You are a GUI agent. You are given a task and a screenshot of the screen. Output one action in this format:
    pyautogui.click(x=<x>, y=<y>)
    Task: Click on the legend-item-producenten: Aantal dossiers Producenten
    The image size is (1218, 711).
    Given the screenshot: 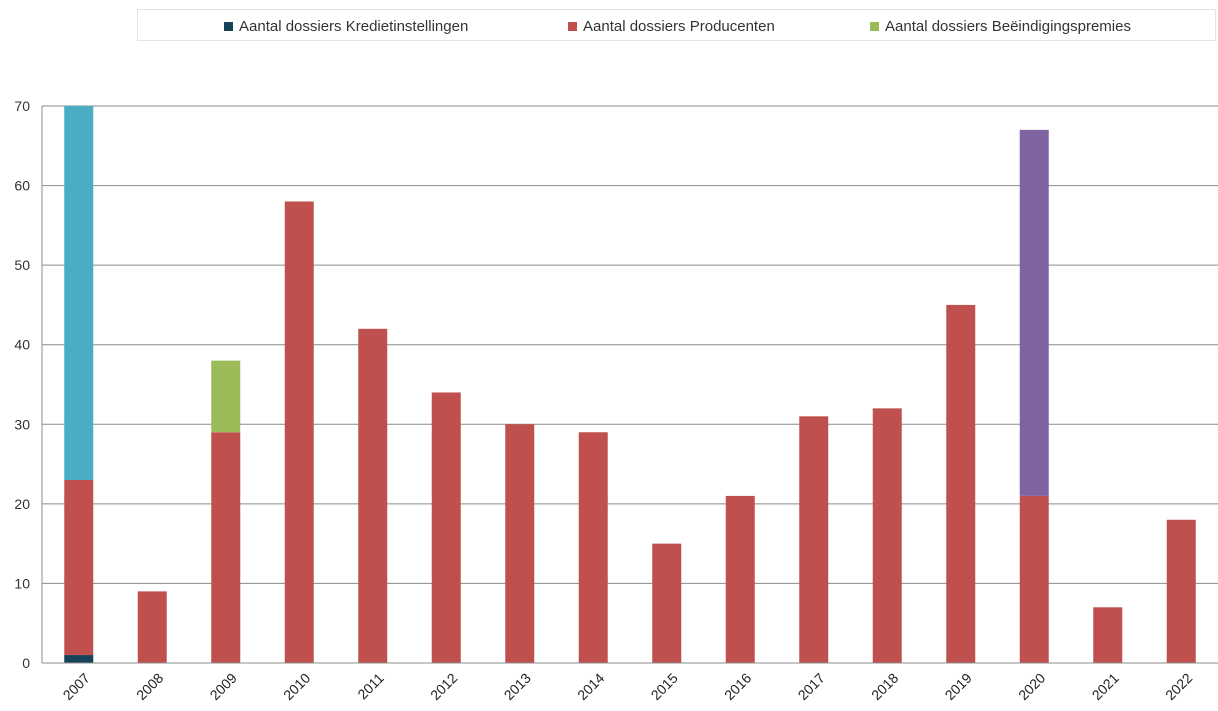 What is the action you would take?
    pyautogui.click(x=671, y=26)
    